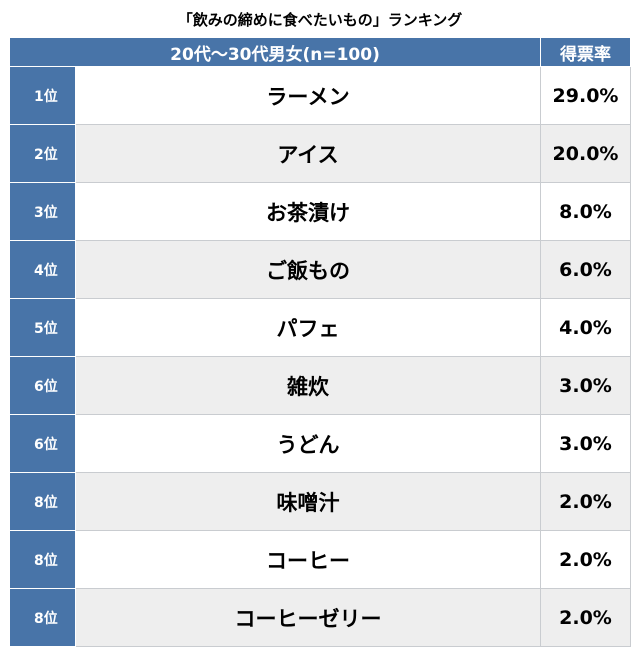 This screenshot has height=668, width=640. I want to click on chart-title: 「飲みの締めに食べたいもの」ランキング, so click(320, 20).